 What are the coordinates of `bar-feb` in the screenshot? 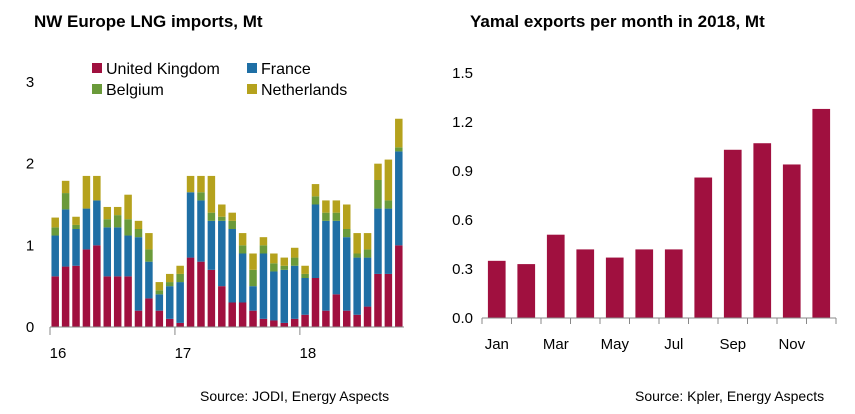 It's located at (526, 291).